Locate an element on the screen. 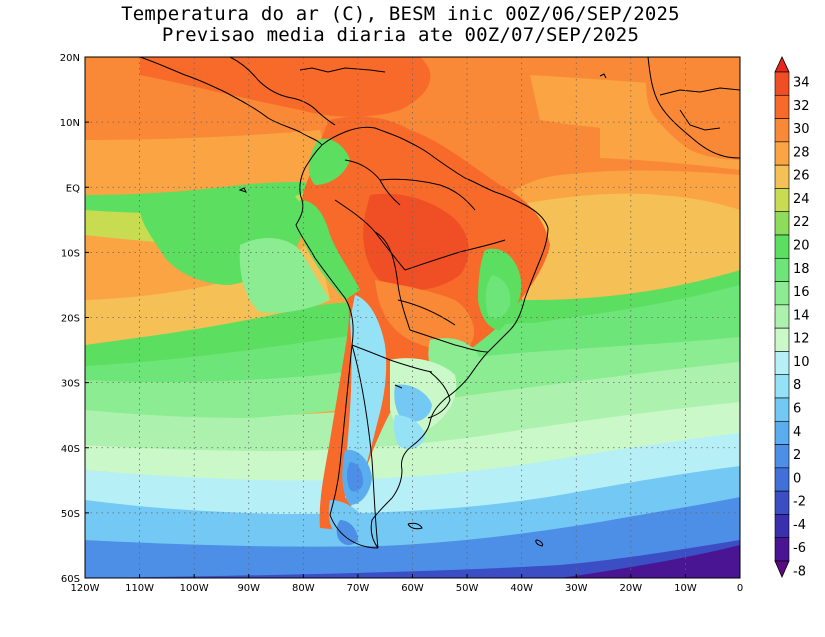 This screenshot has height=637, width=825. colorbar-label: 10 is located at coordinates (801, 362).